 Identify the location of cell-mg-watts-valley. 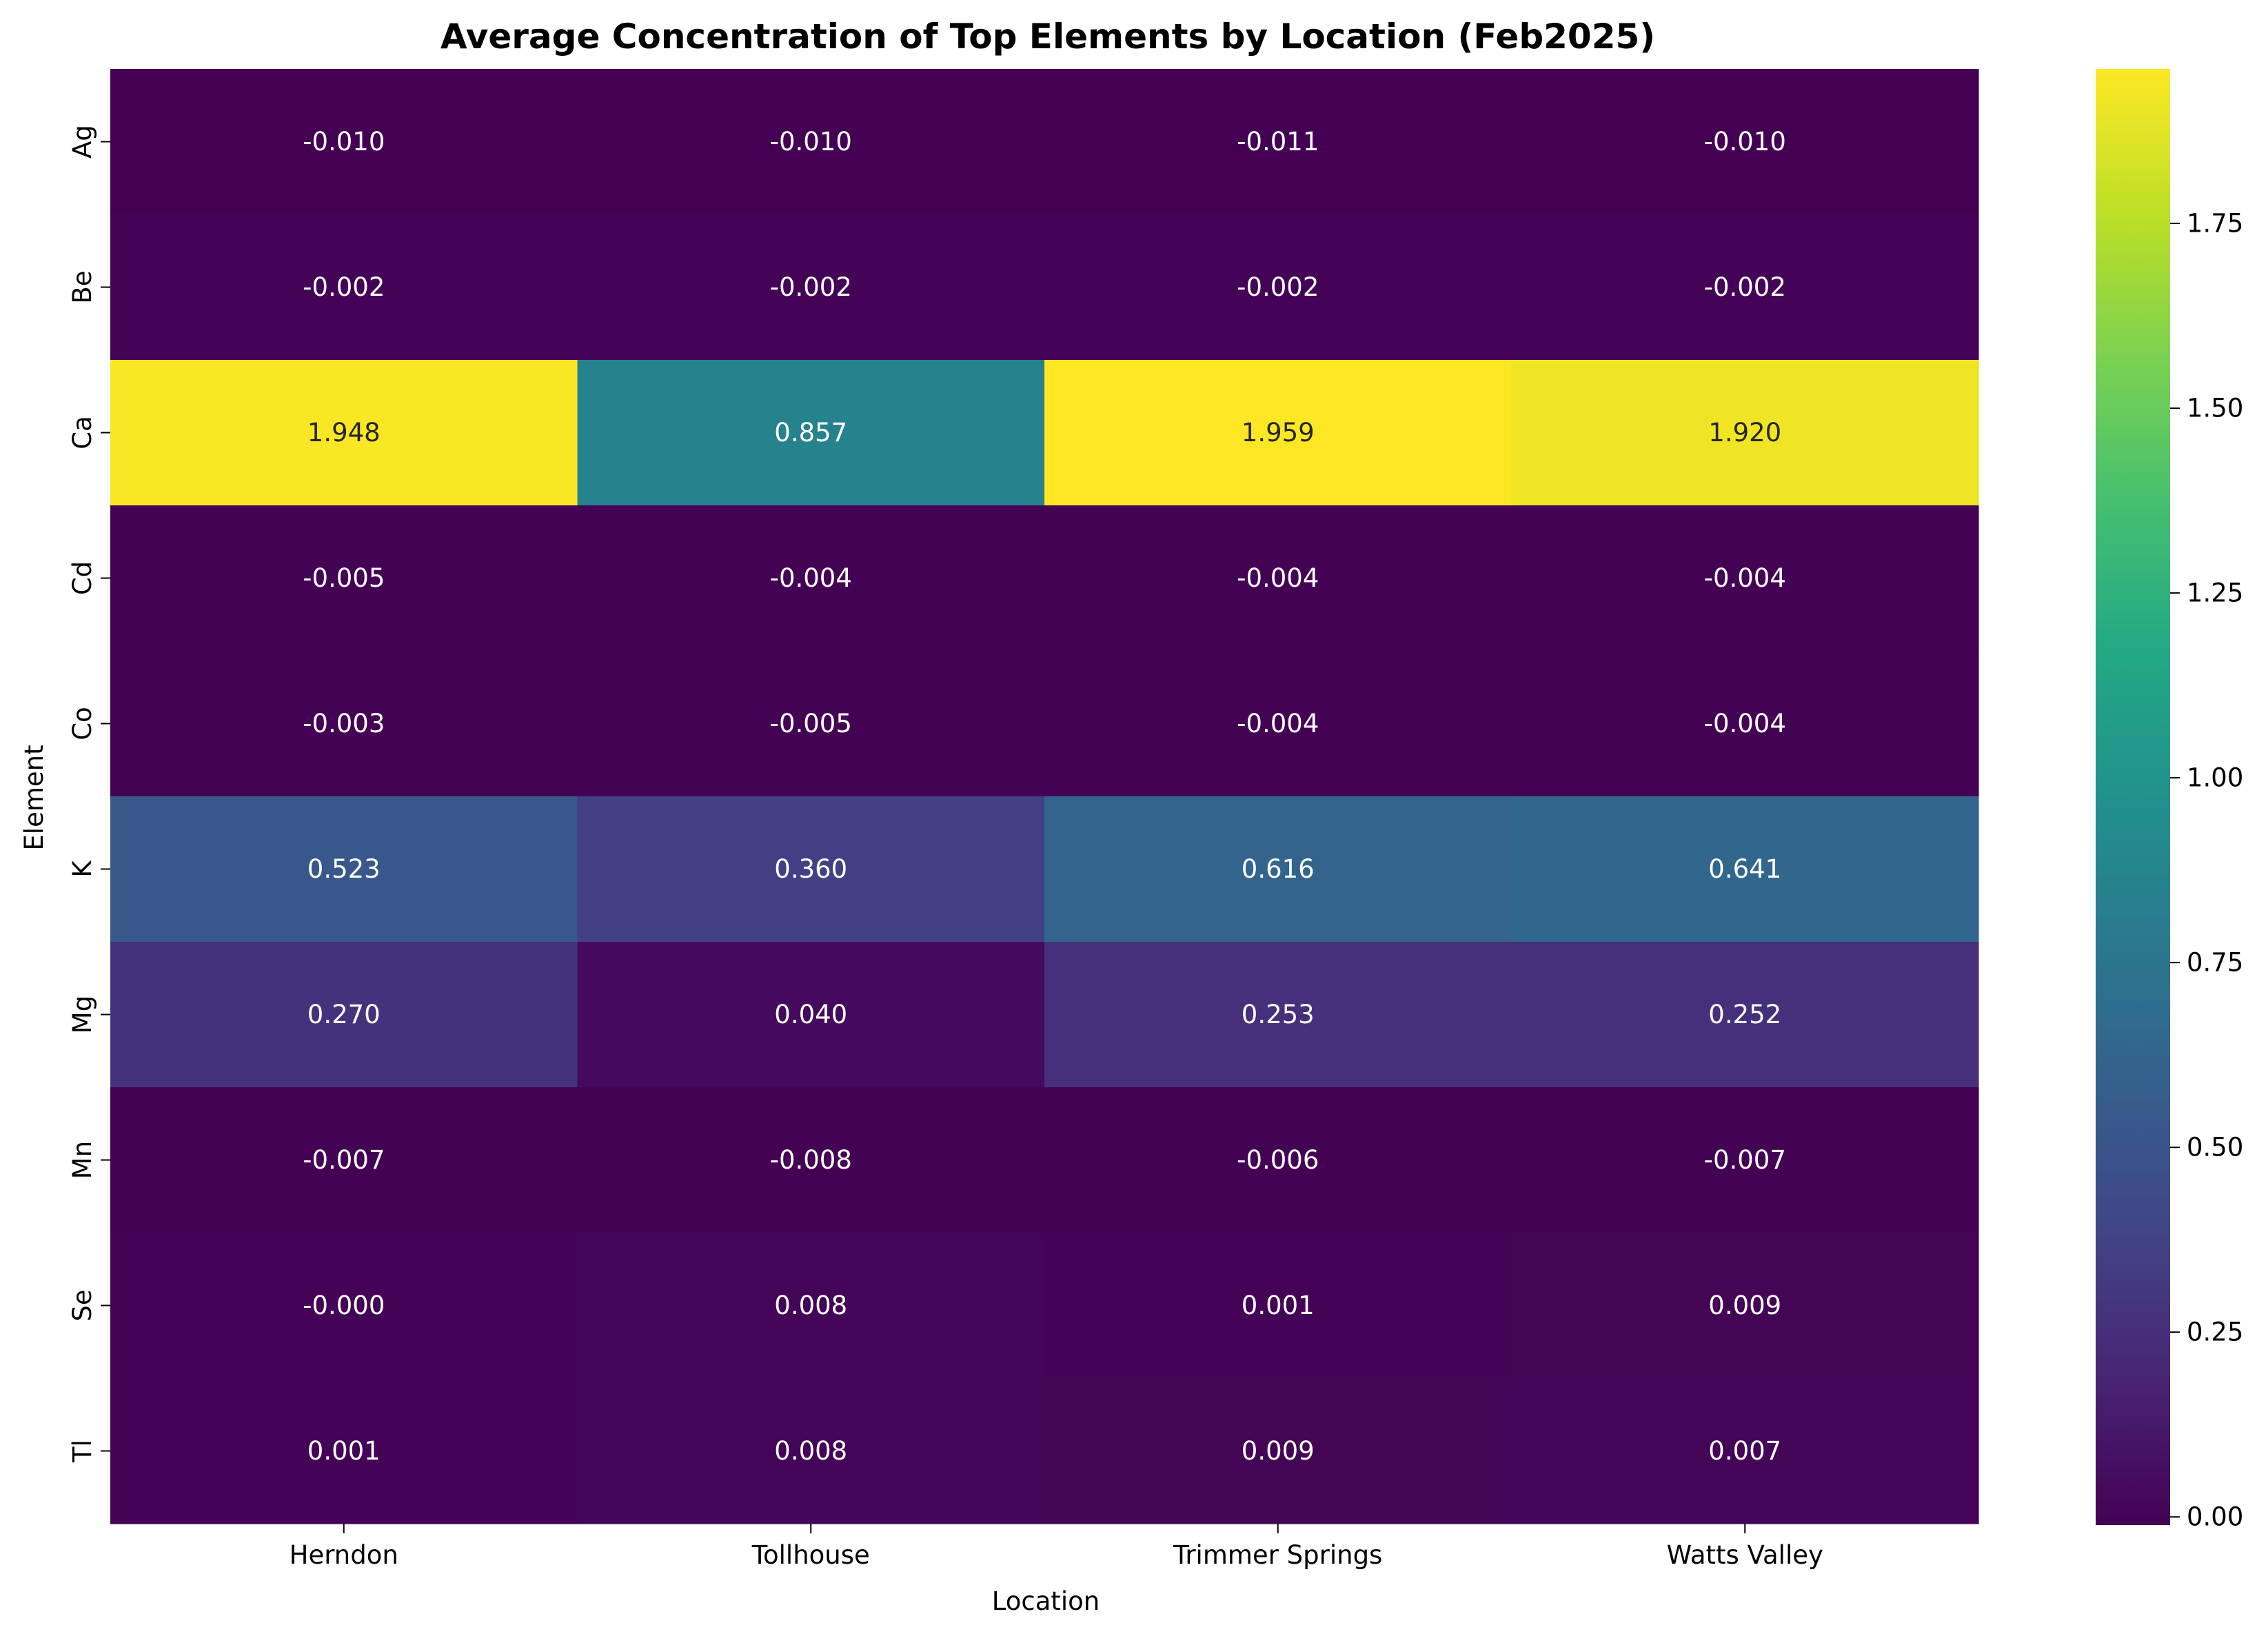
(1745, 1015).